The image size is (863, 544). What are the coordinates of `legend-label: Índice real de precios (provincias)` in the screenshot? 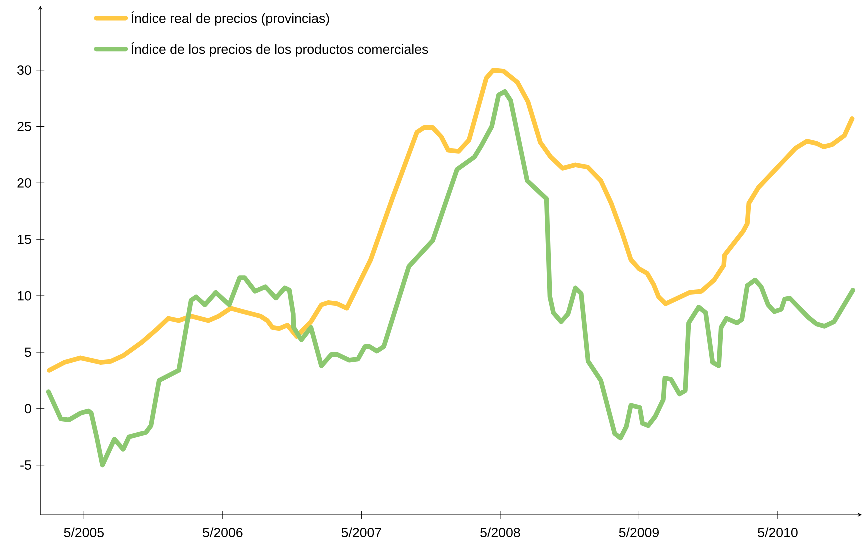 It's located at (231, 19).